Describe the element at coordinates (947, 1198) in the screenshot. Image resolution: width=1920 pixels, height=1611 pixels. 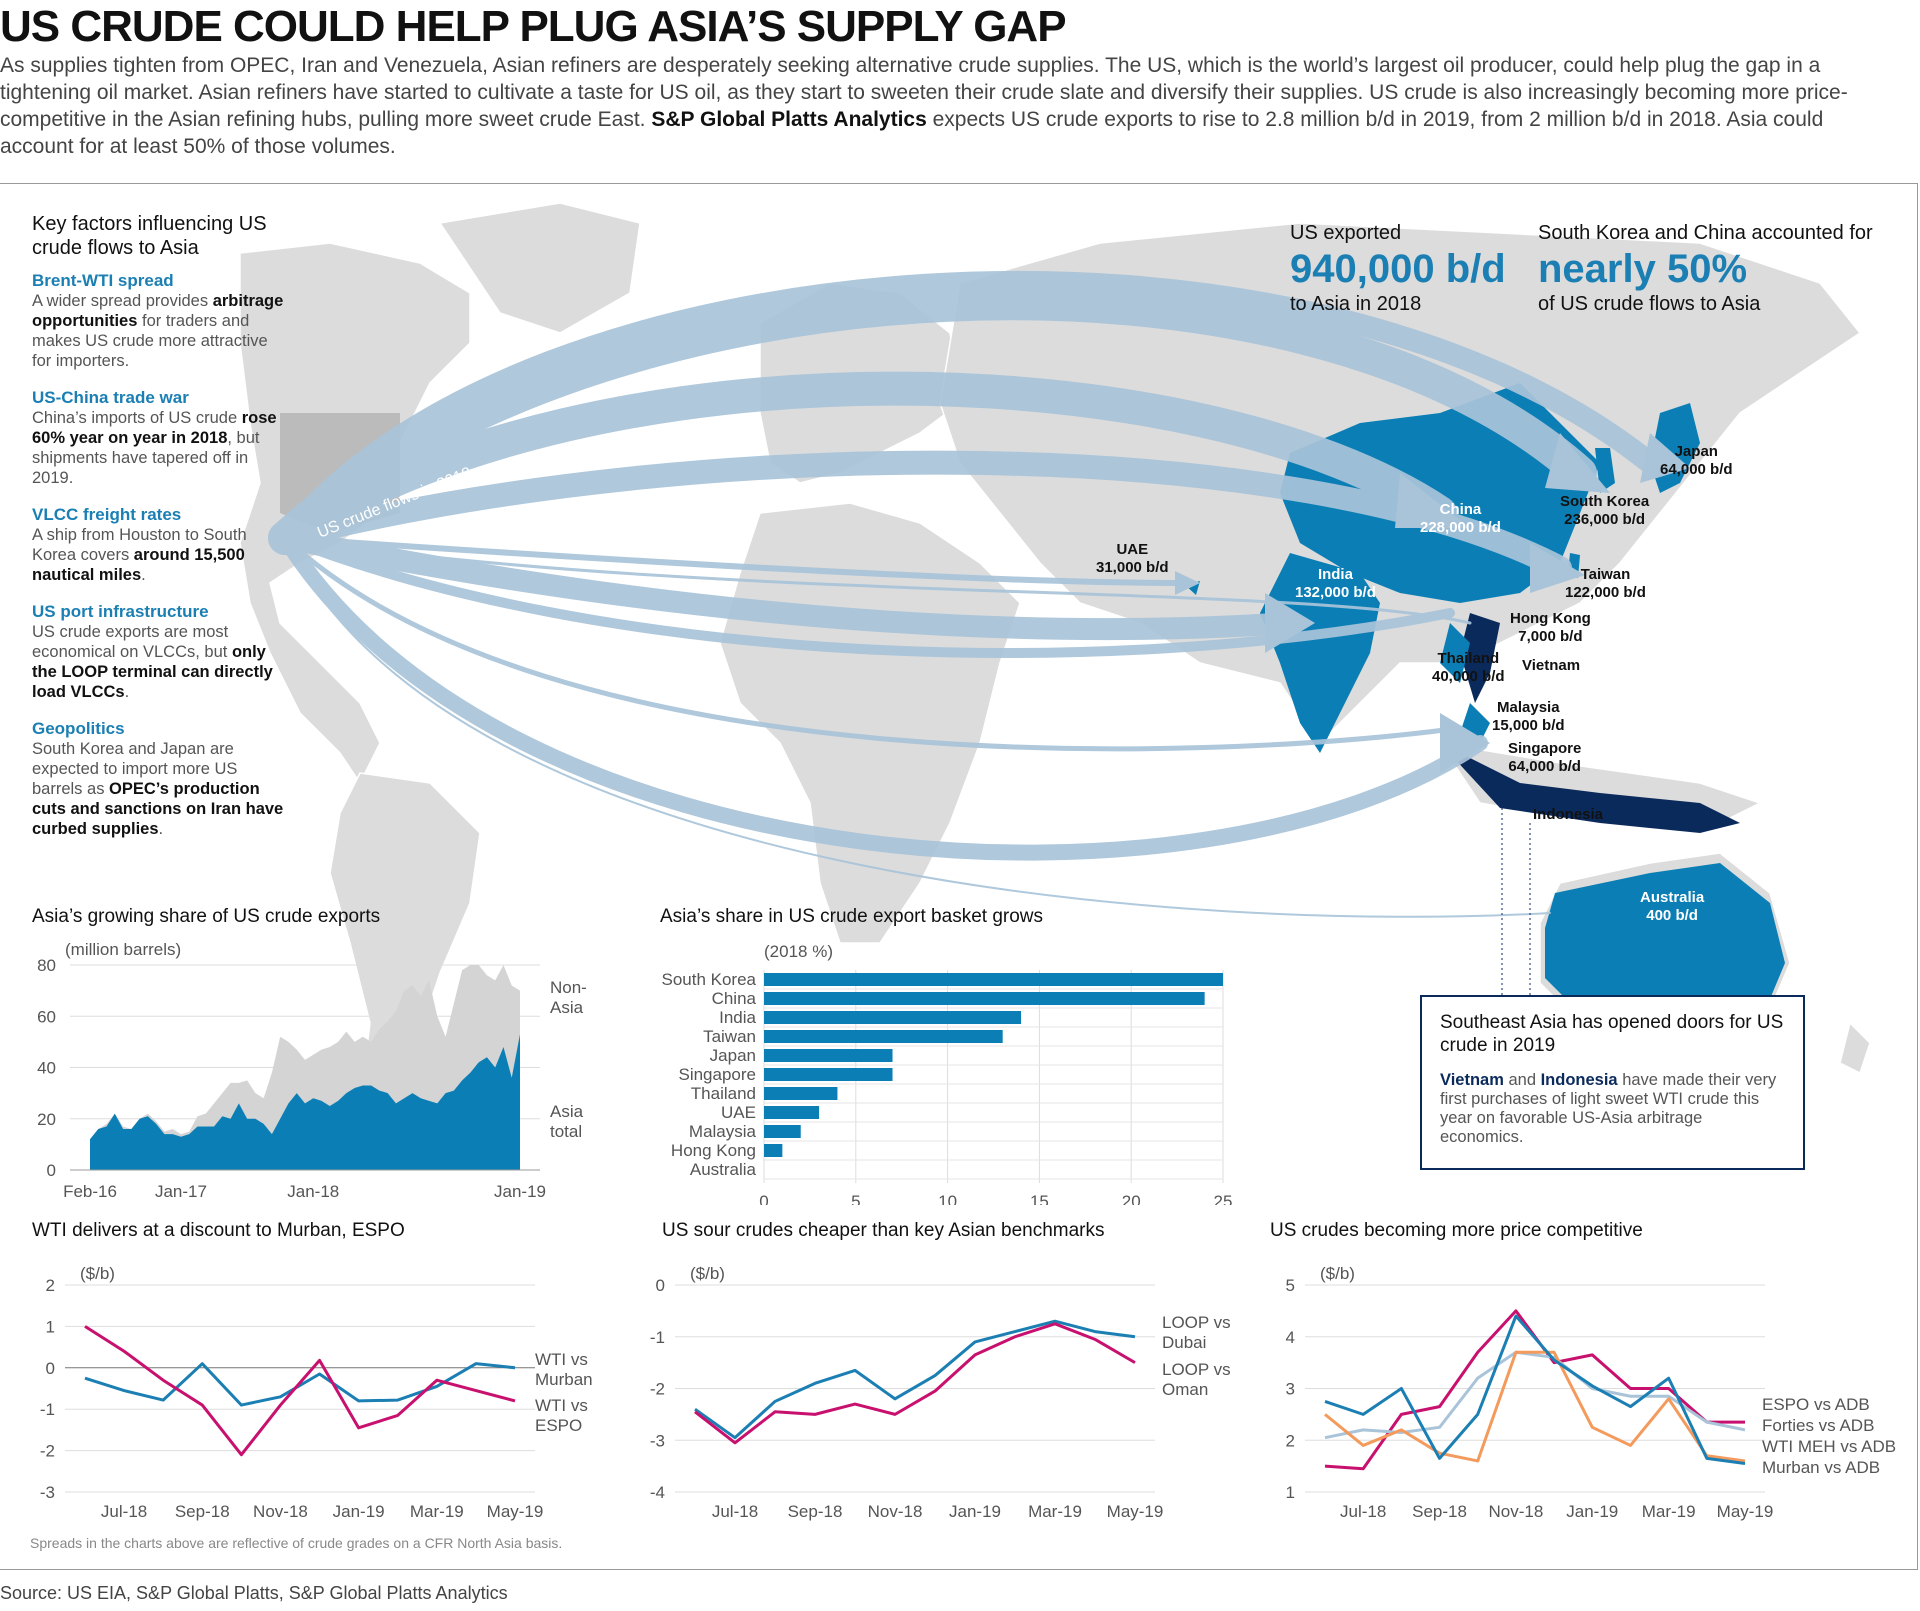
I see `chart2-x-tick: 10` at that location.